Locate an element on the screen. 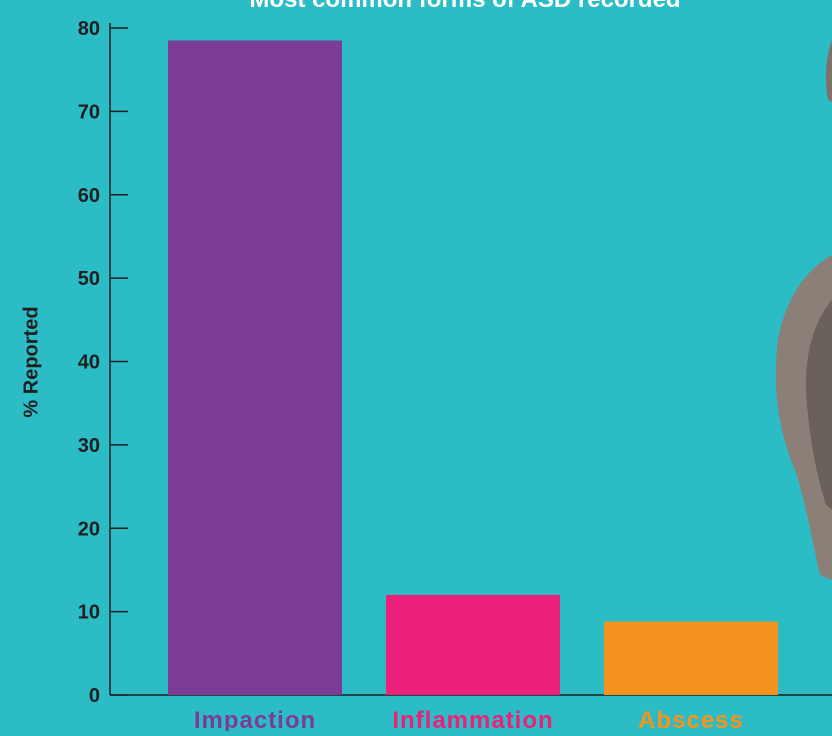  x-tick-label-inflammation: Inflammation is located at coordinates (472, 719).